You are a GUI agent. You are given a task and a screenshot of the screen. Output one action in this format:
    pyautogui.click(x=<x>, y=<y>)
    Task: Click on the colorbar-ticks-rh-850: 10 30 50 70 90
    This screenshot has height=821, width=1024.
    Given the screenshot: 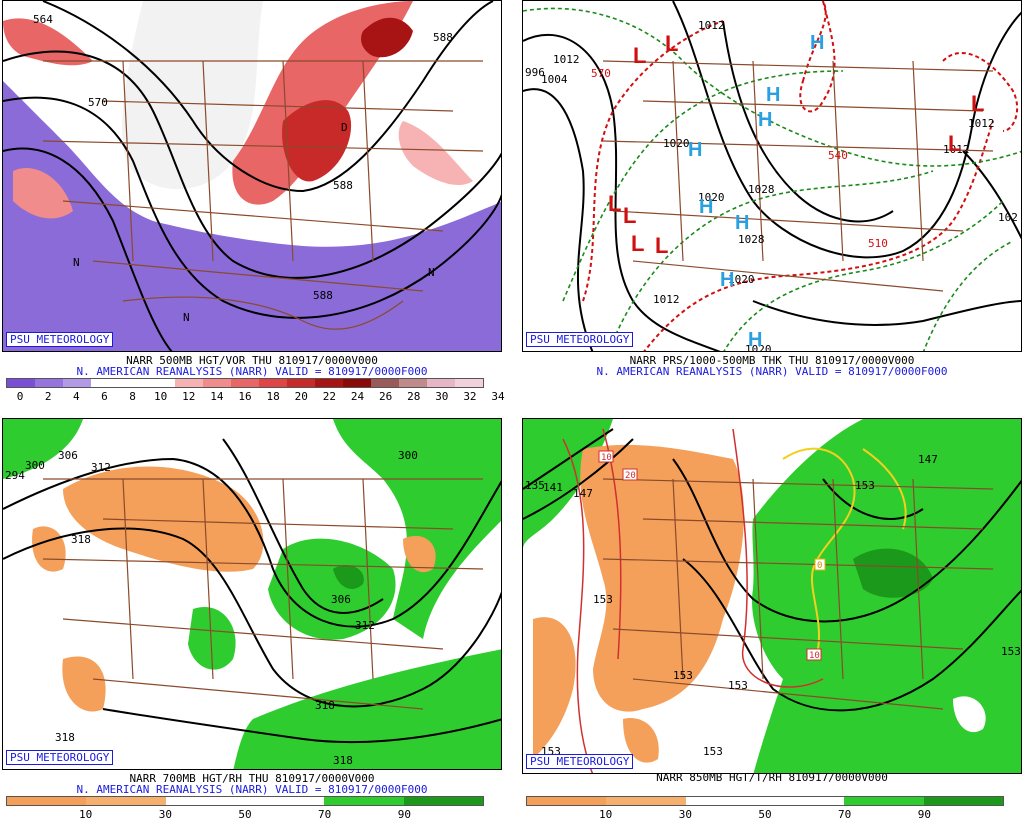 What is the action you would take?
    pyautogui.click(x=765, y=814)
    